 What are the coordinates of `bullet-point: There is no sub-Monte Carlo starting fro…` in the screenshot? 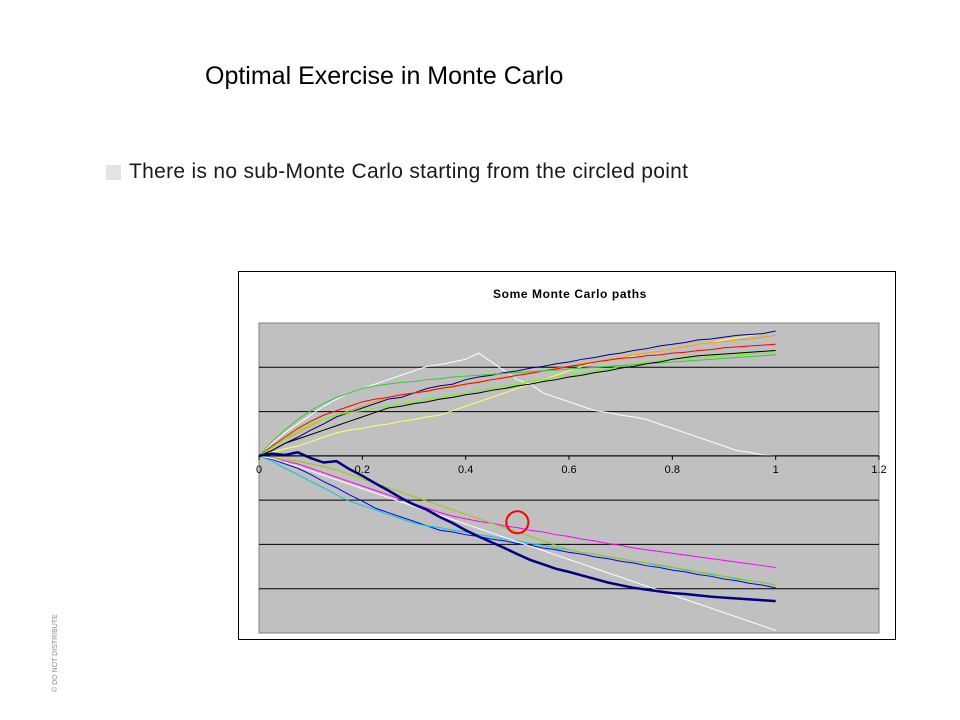 It's located at (397, 172).